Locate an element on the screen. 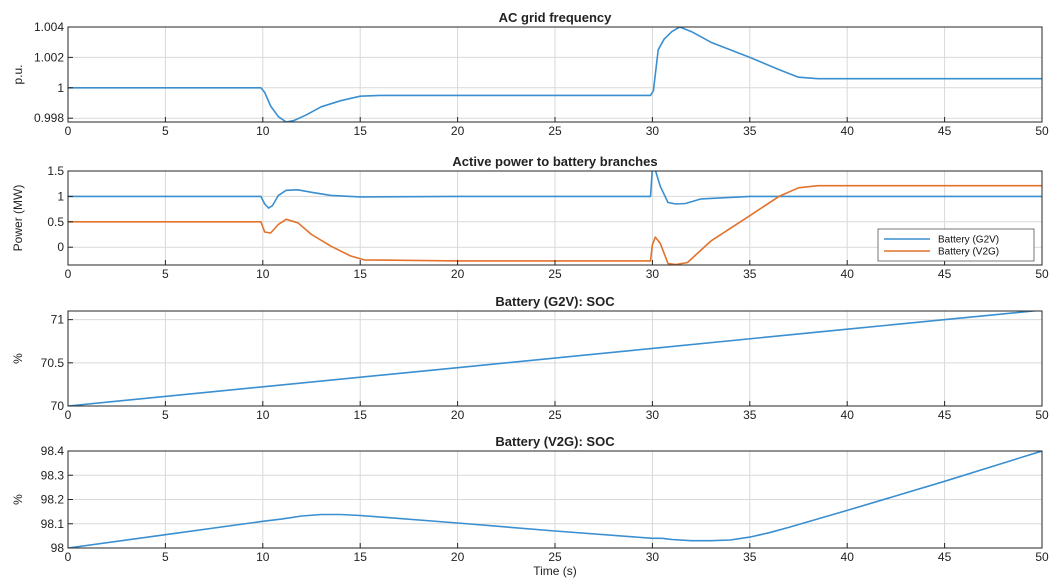 The width and height of the screenshot is (1054, 580). legend-box is located at coordinates (956, 245).